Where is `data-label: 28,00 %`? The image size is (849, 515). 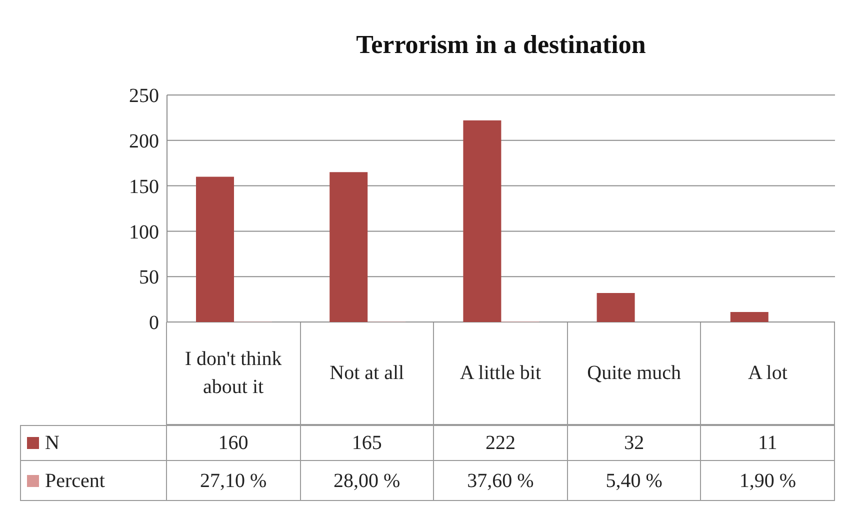
data-label: 28,00 % is located at coordinates (367, 481).